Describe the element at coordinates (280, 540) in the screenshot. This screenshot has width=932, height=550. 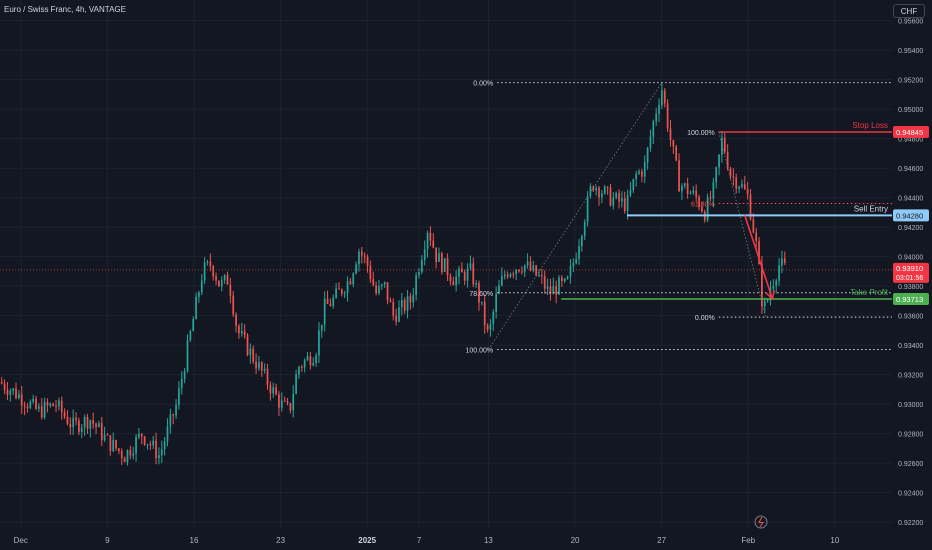
I see `x-tick-label: 23` at that location.